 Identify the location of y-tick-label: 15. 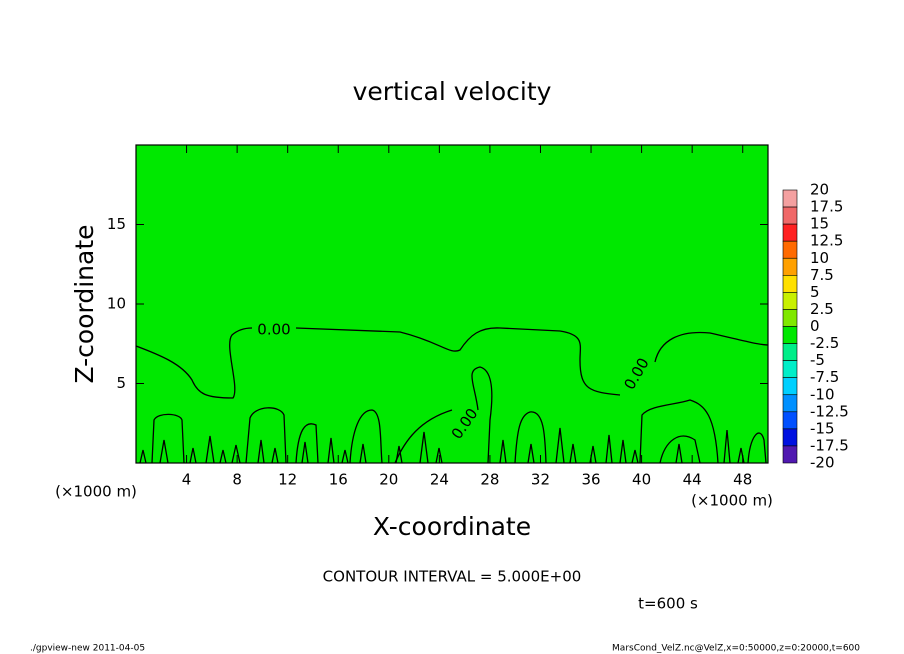
(116, 224).